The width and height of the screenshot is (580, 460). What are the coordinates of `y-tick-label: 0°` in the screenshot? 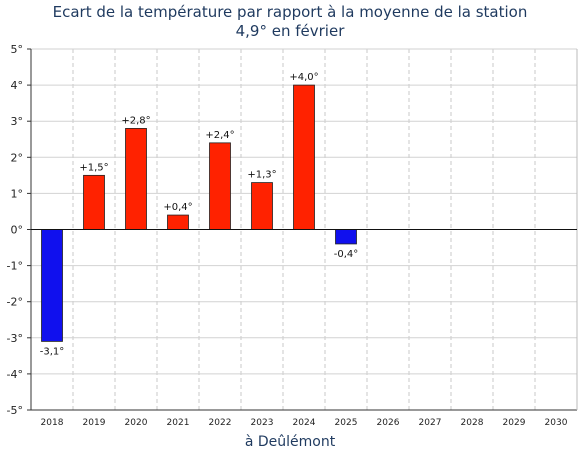 It's located at (17, 230).